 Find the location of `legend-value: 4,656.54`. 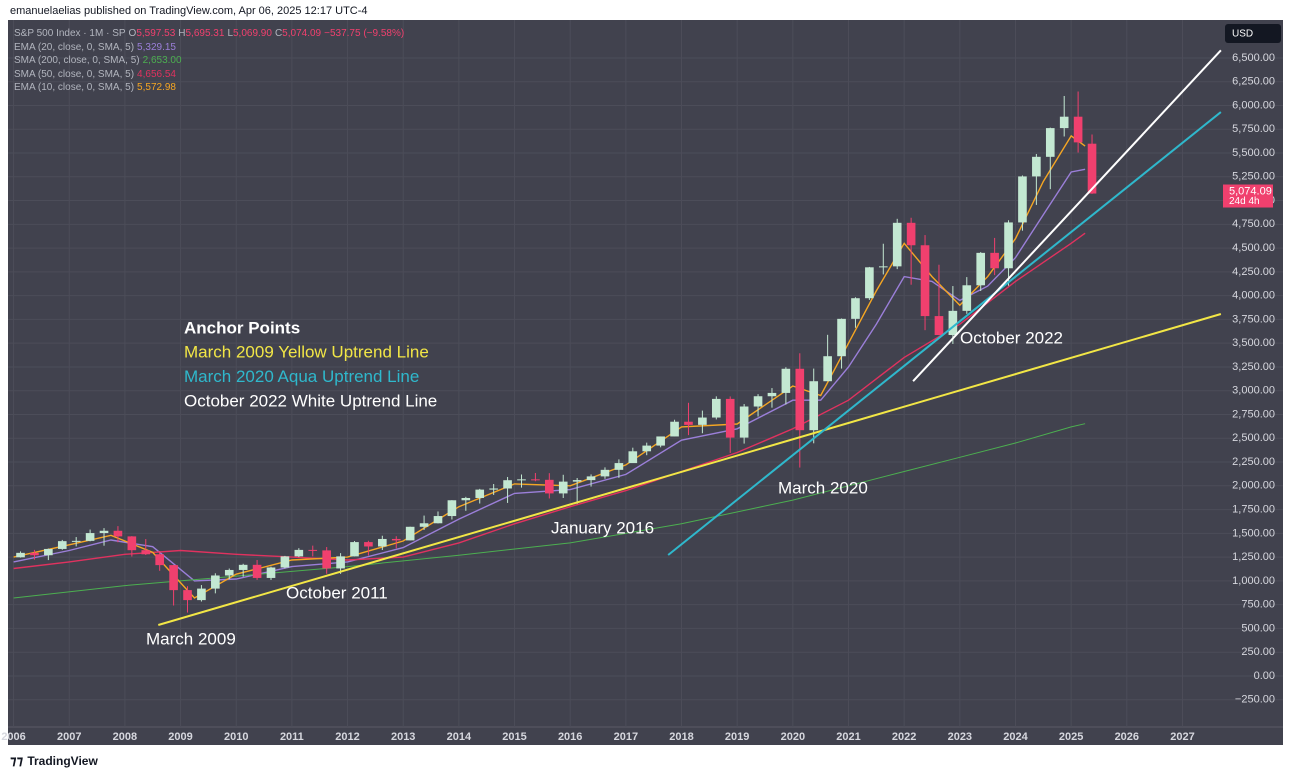

legend-value: 4,656.54 is located at coordinates (156, 74).